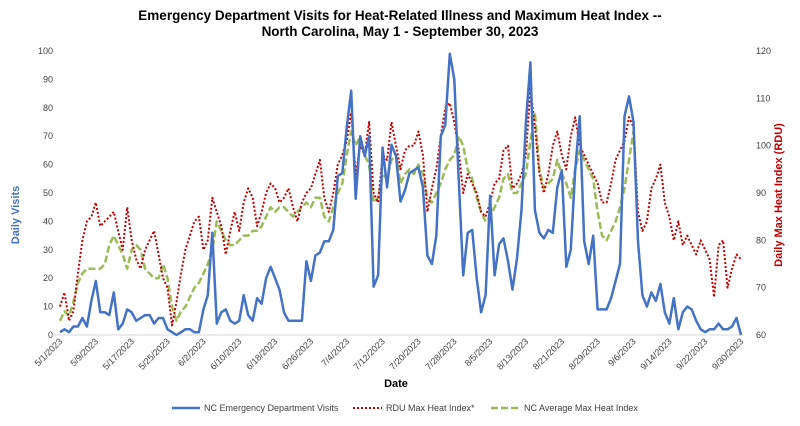  Describe the element at coordinates (225, 353) in the screenshot. I see `x-tick-label: 6/10/2023` at that location.